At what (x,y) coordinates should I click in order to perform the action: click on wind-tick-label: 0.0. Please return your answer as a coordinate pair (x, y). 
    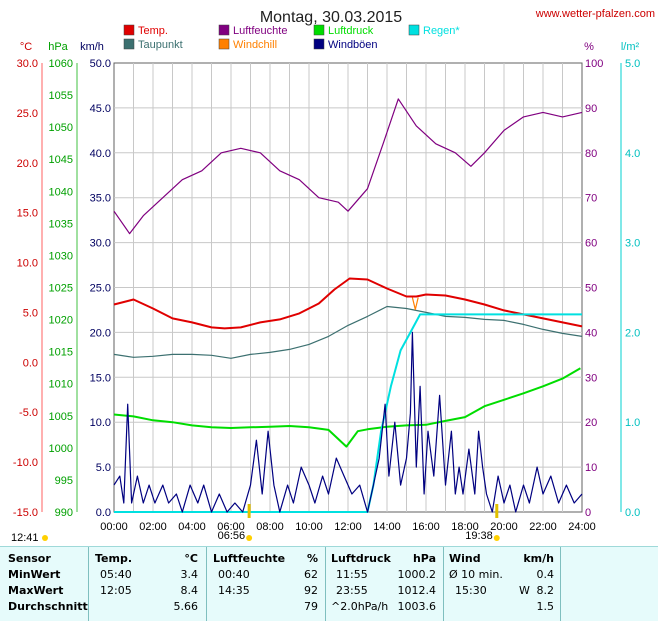
    Looking at the image, I should click on (103, 513).